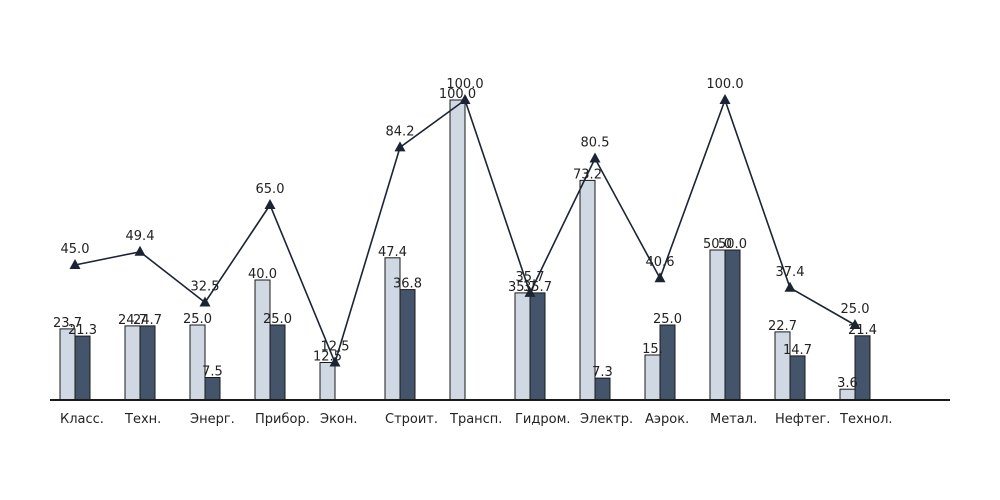 Image resolution: width=1000 pixels, height=500 pixels. Describe the element at coordinates (790, 272) in the screenshot. I see `line-label-11: 37.4` at that location.